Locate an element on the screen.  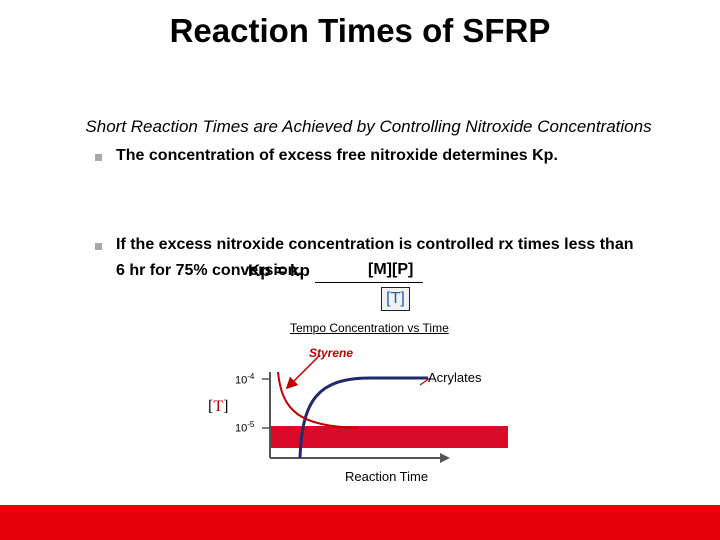
formula-denominator: [T] is located at coordinates (395, 299).